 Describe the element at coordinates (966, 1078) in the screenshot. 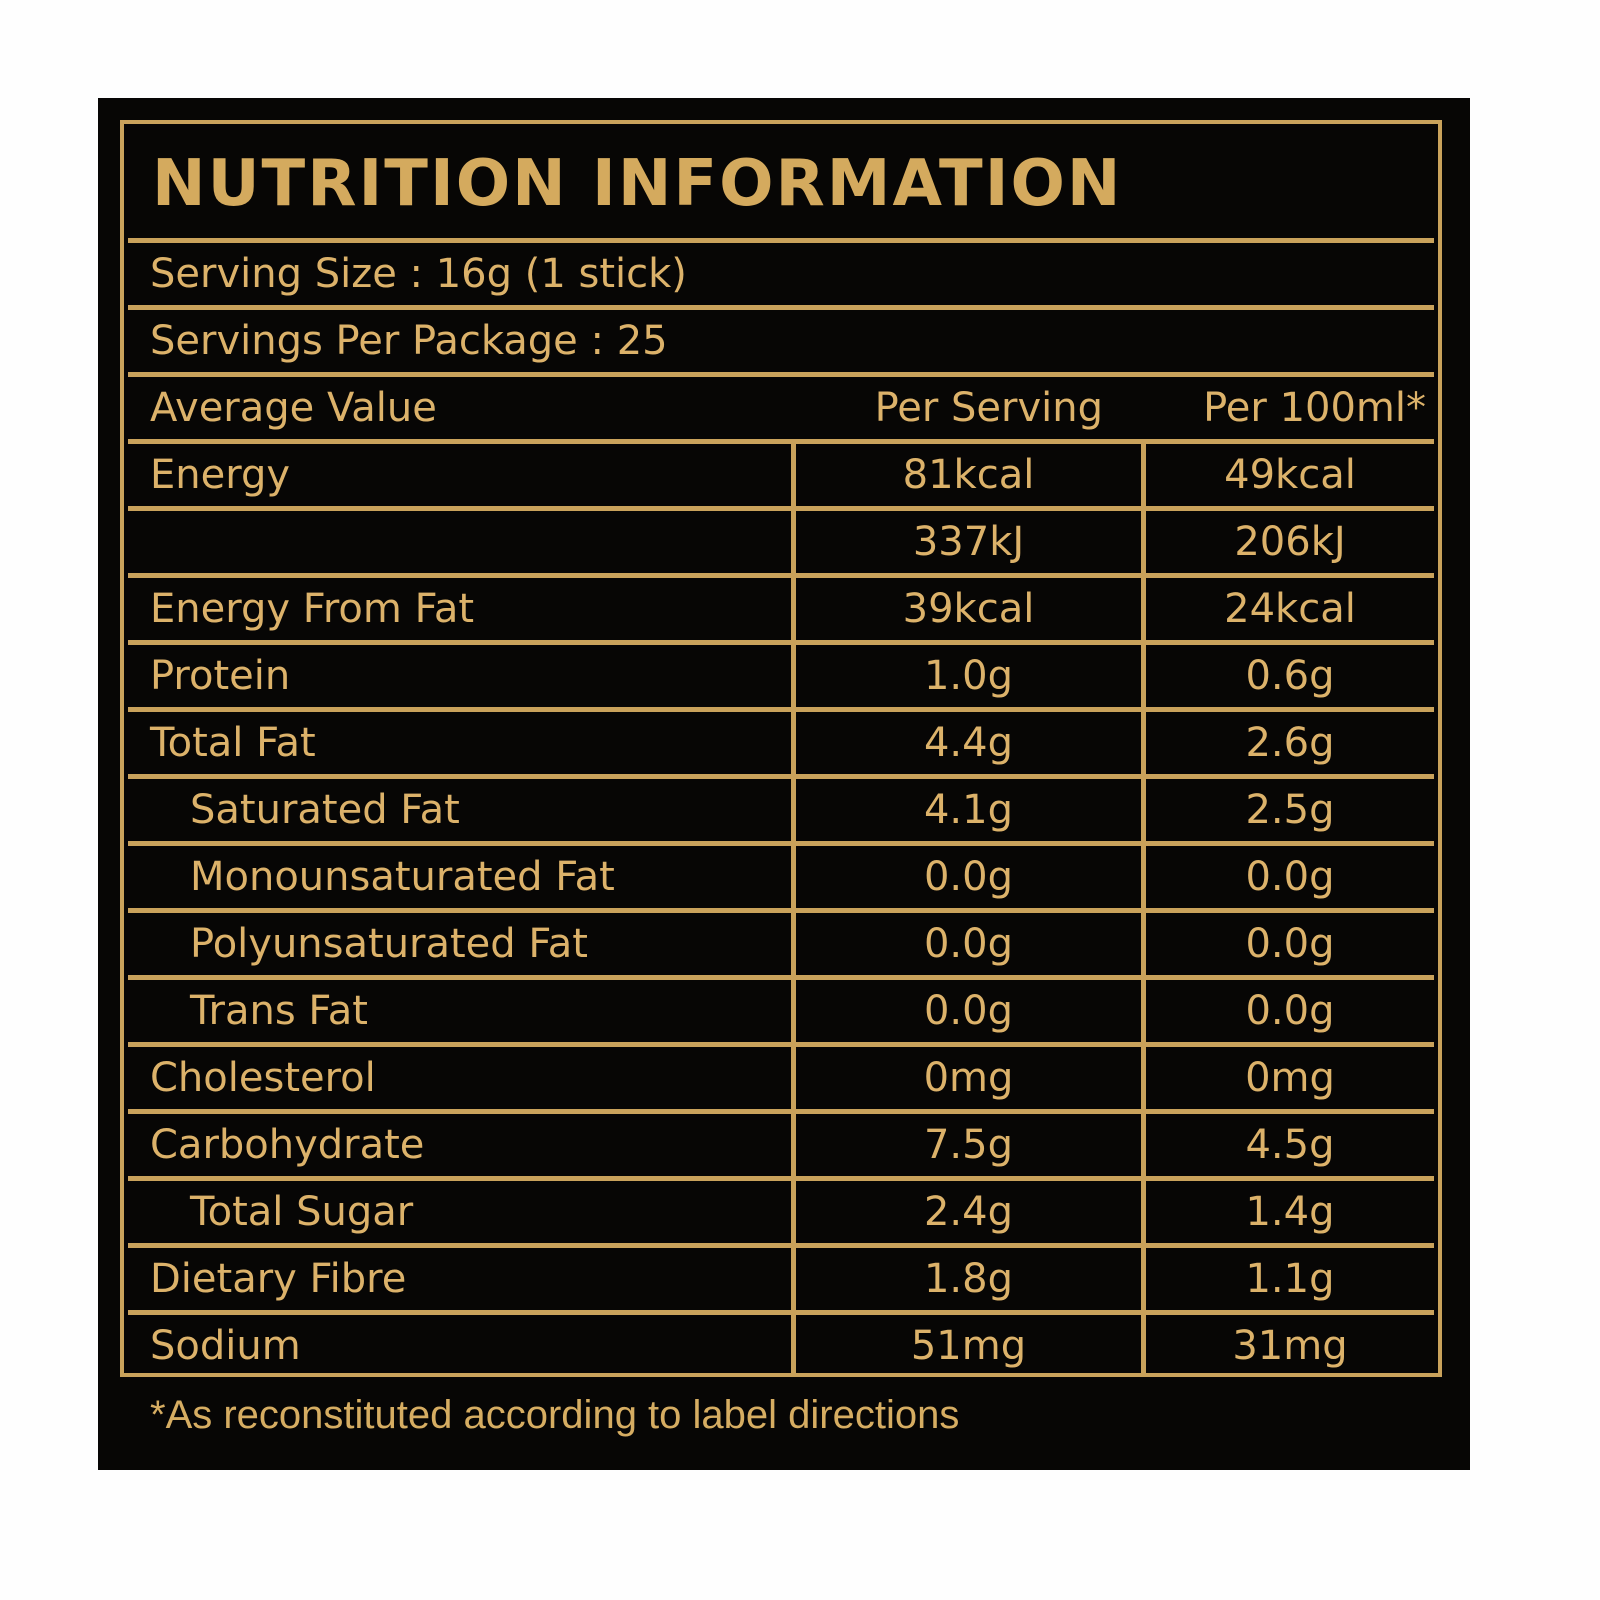

I see `per-serving-value: 0mg` at that location.